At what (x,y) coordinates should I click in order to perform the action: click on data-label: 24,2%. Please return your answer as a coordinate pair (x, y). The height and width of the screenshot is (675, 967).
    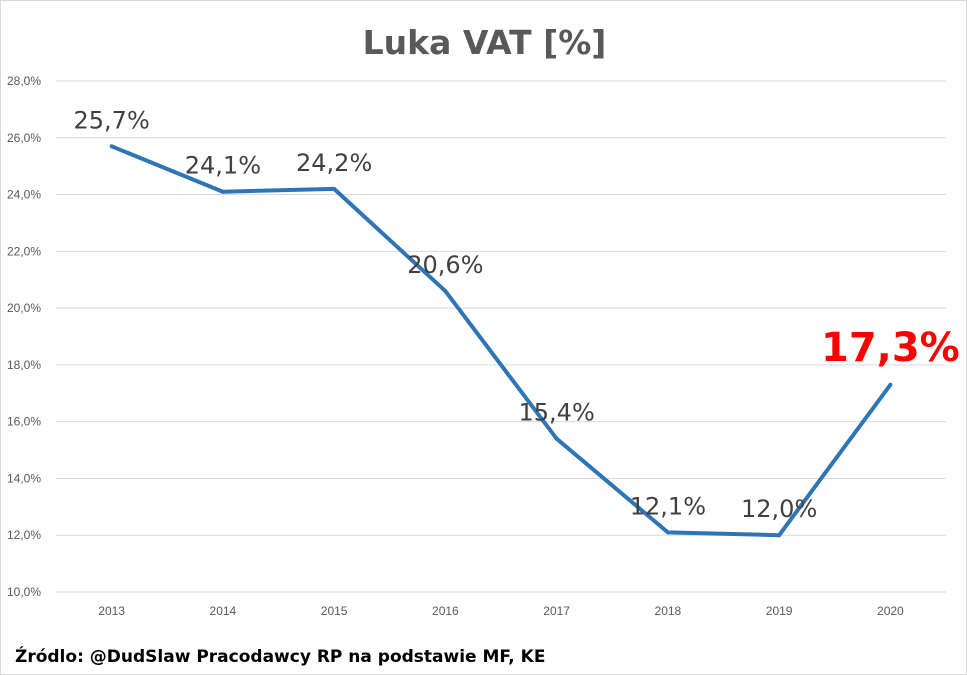
    Looking at the image, I should click on (334, 163).